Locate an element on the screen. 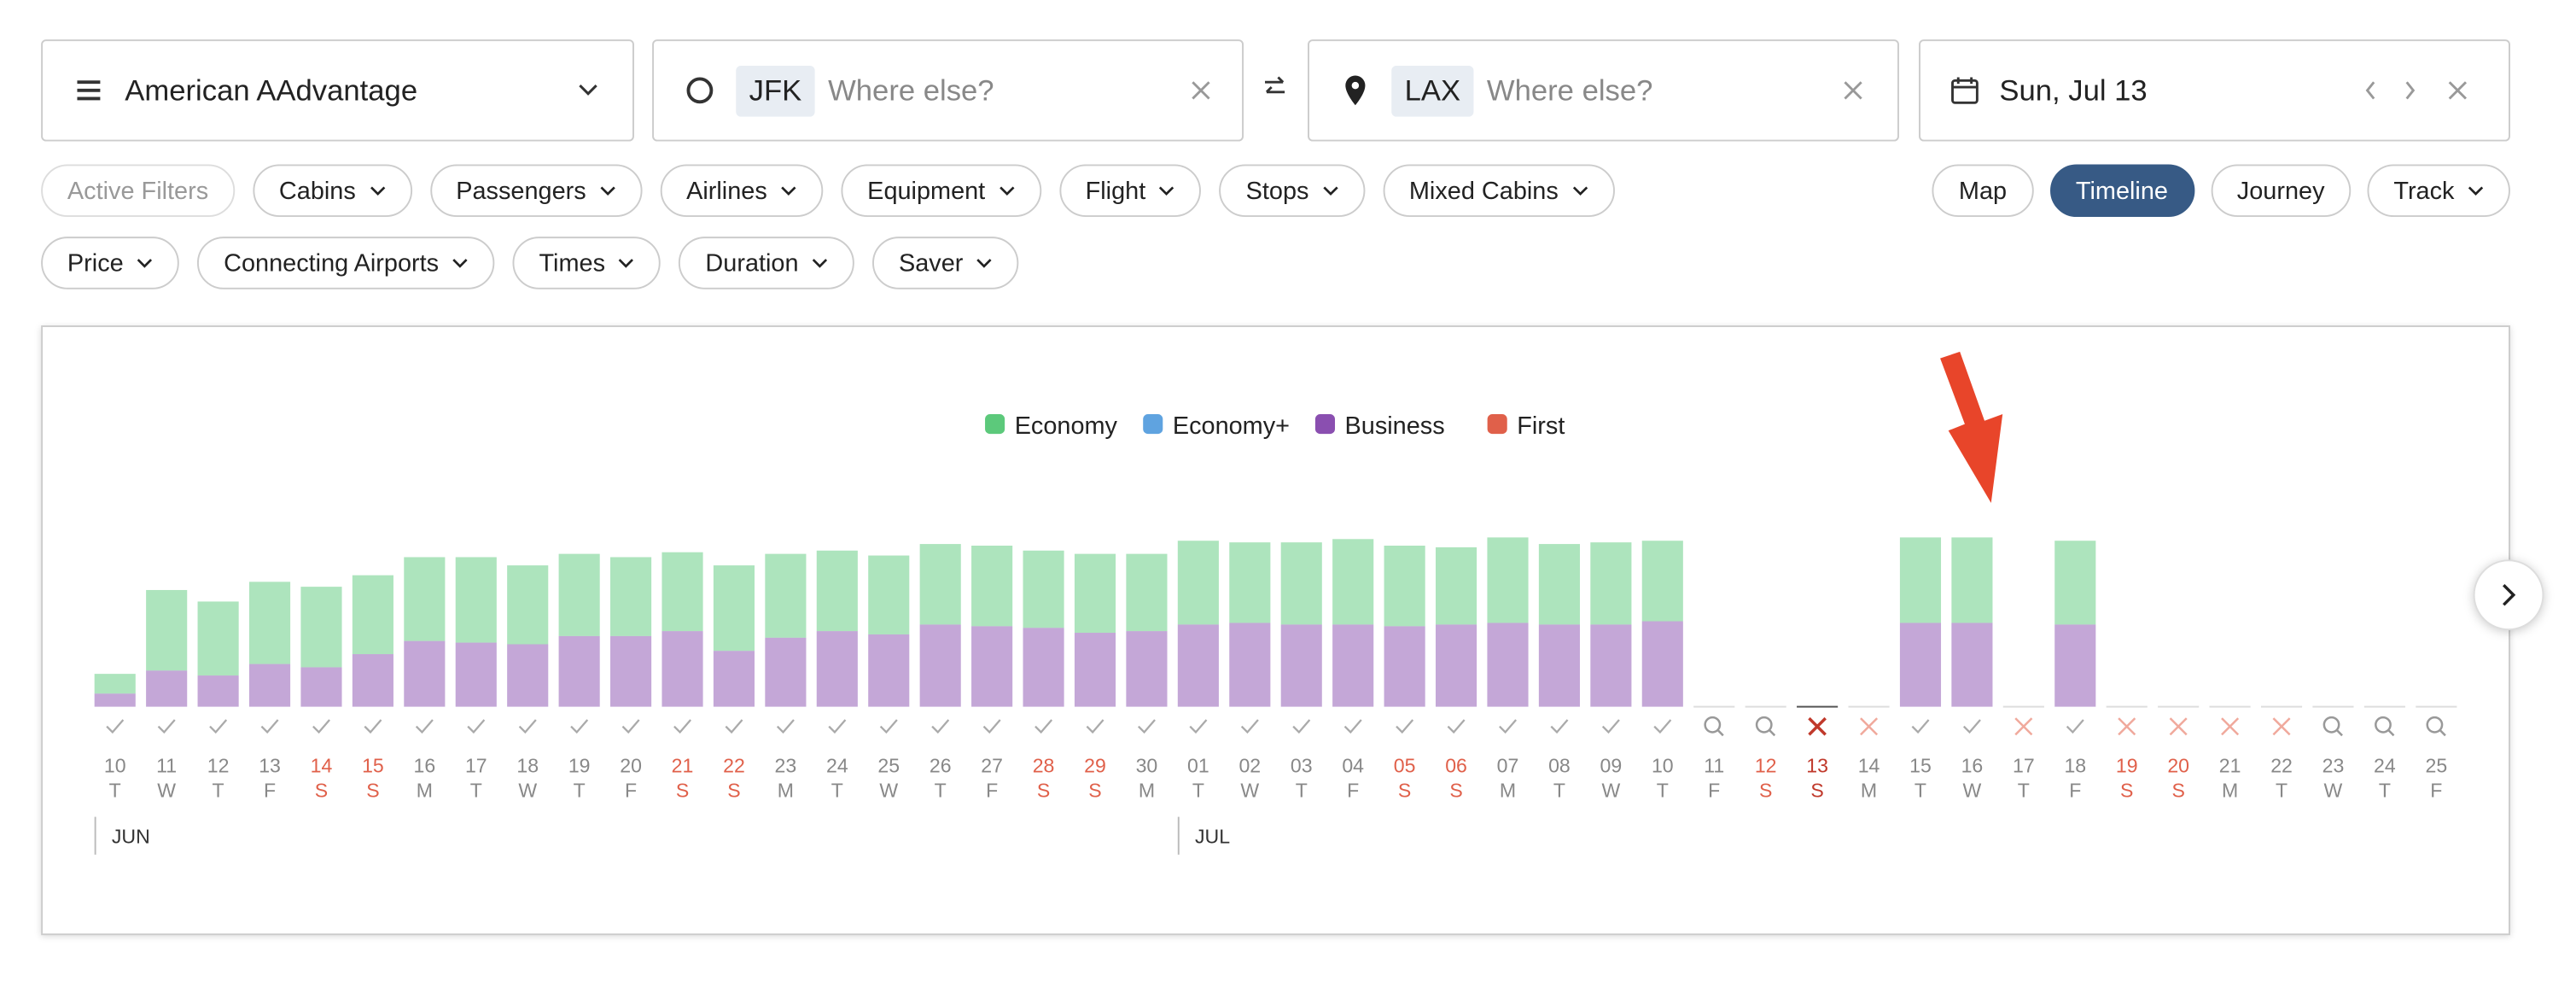 Image resolution: width=2576 pixels, height=982 pixels. filter-pill: Flight is located at coordinates (1130, 191).